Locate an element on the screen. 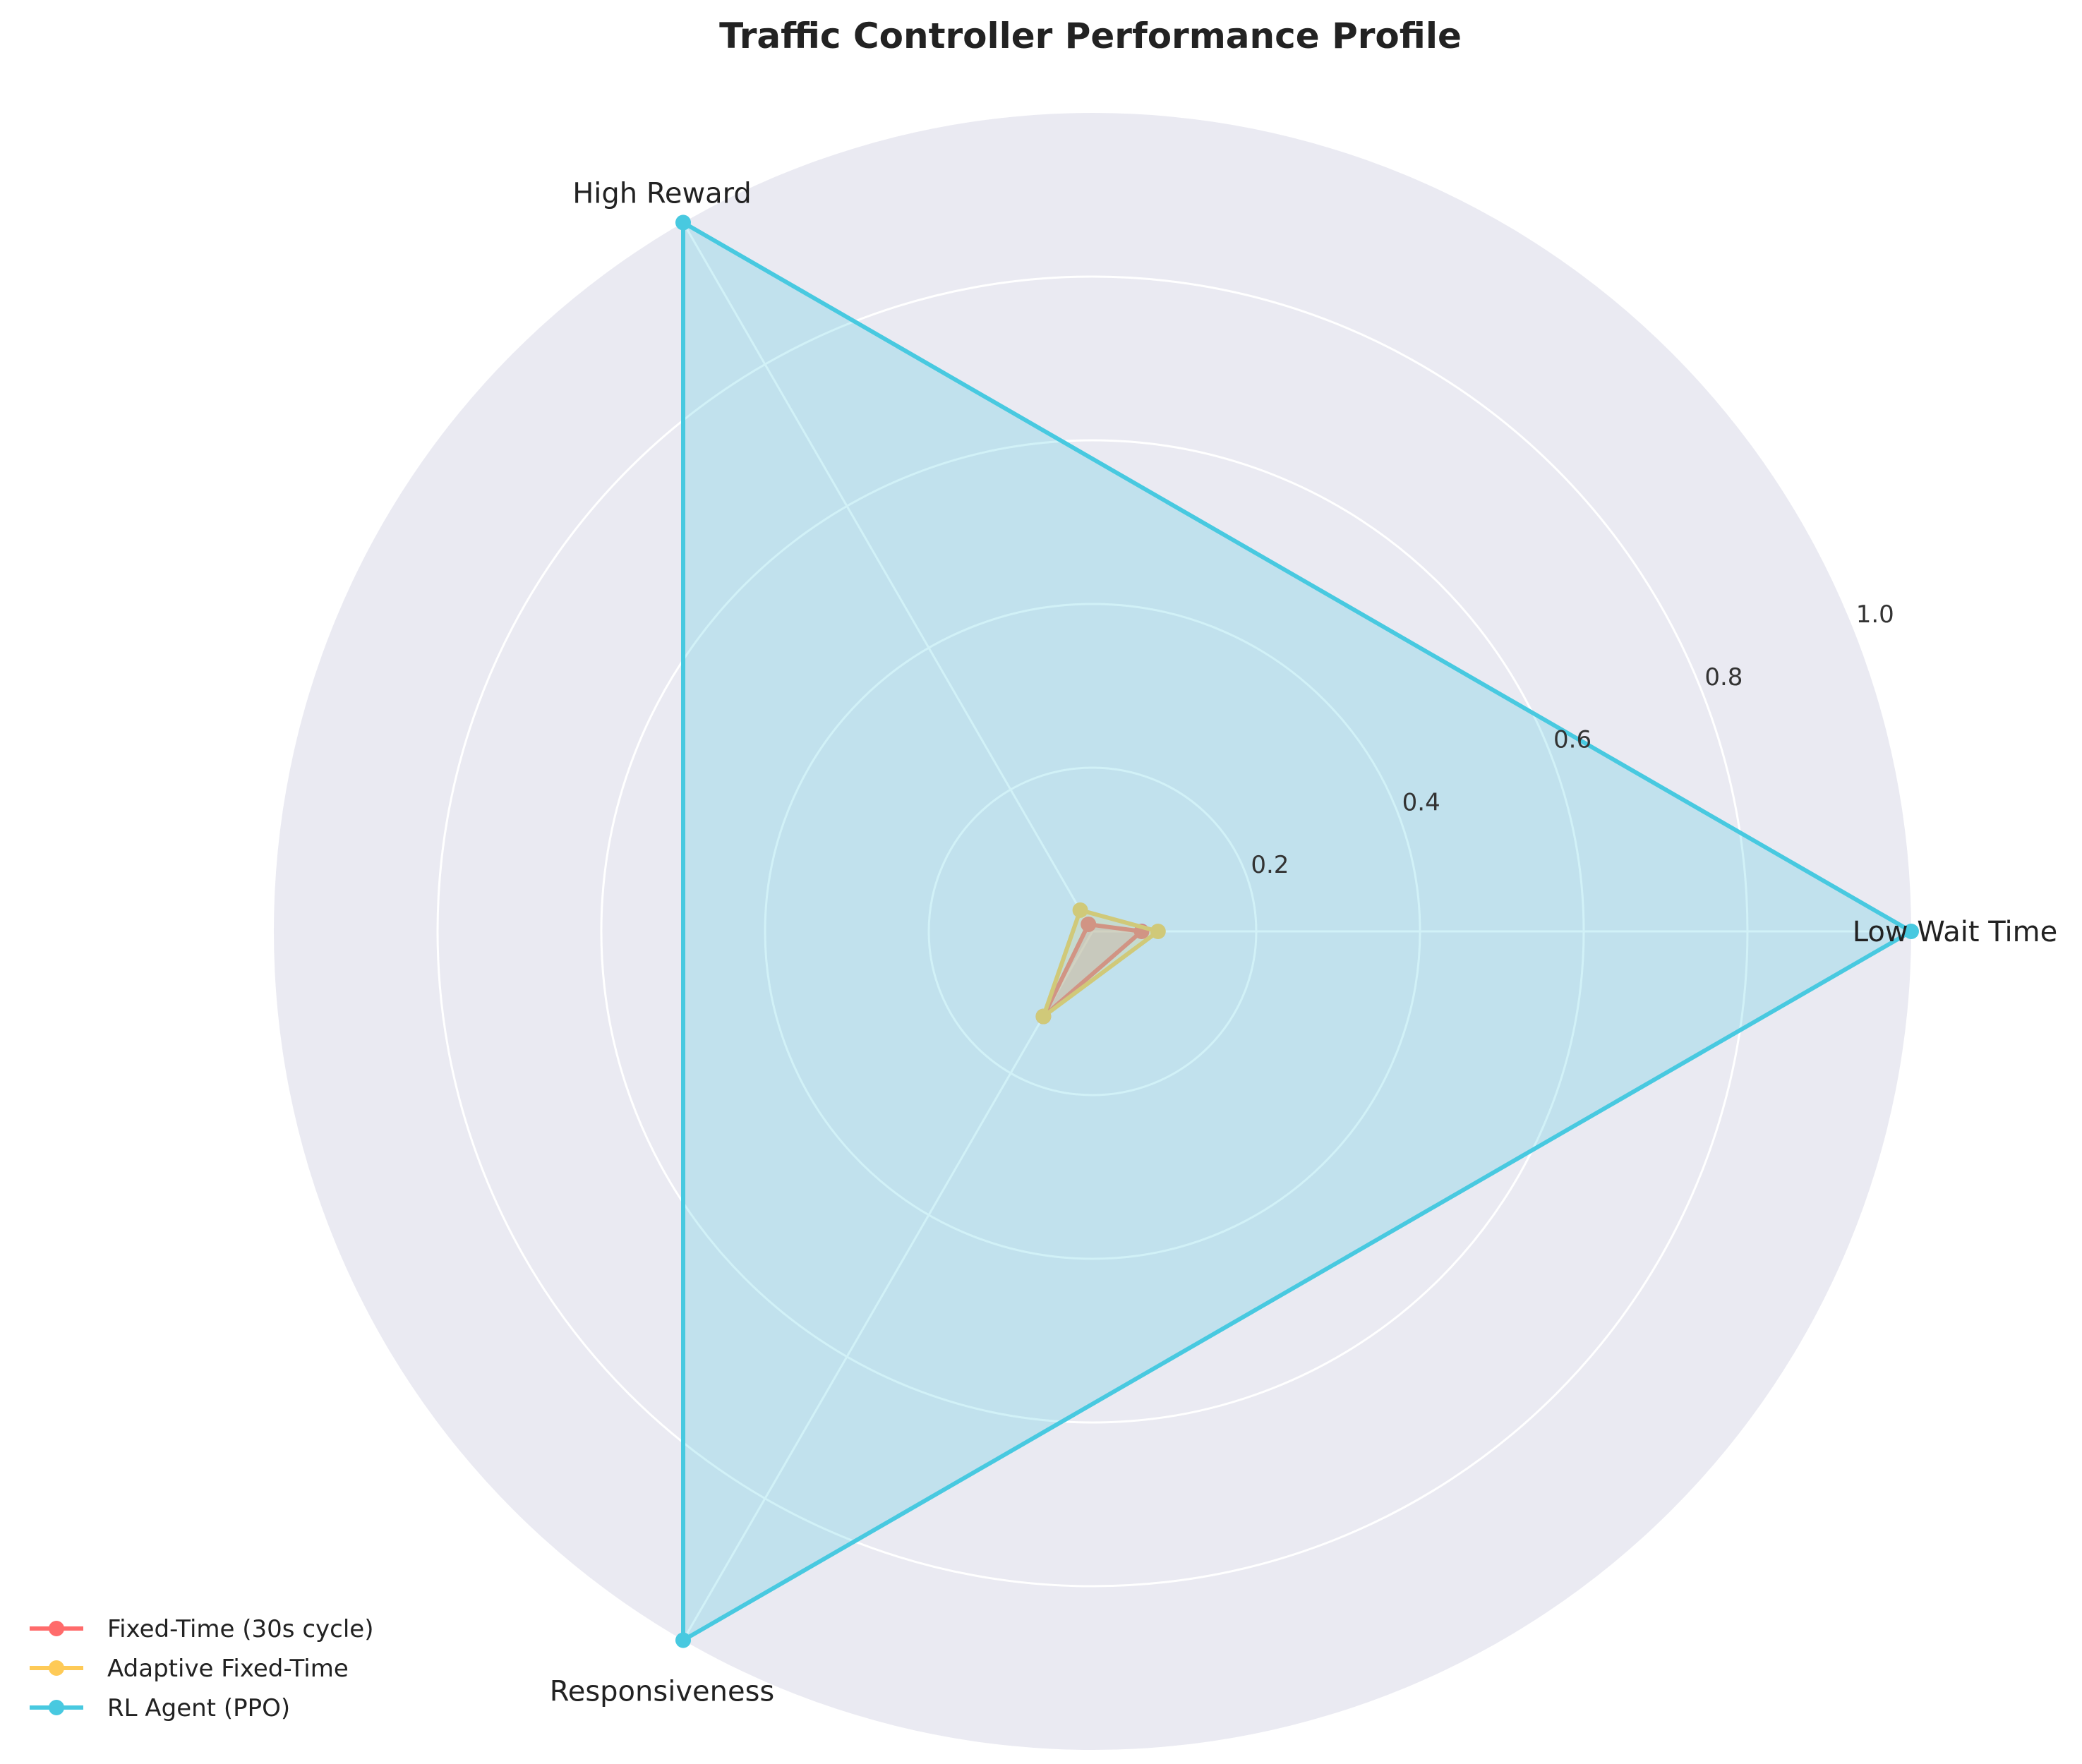  legend-item: Adaptive Fixed-Time is located at coordinates (189, 1669).